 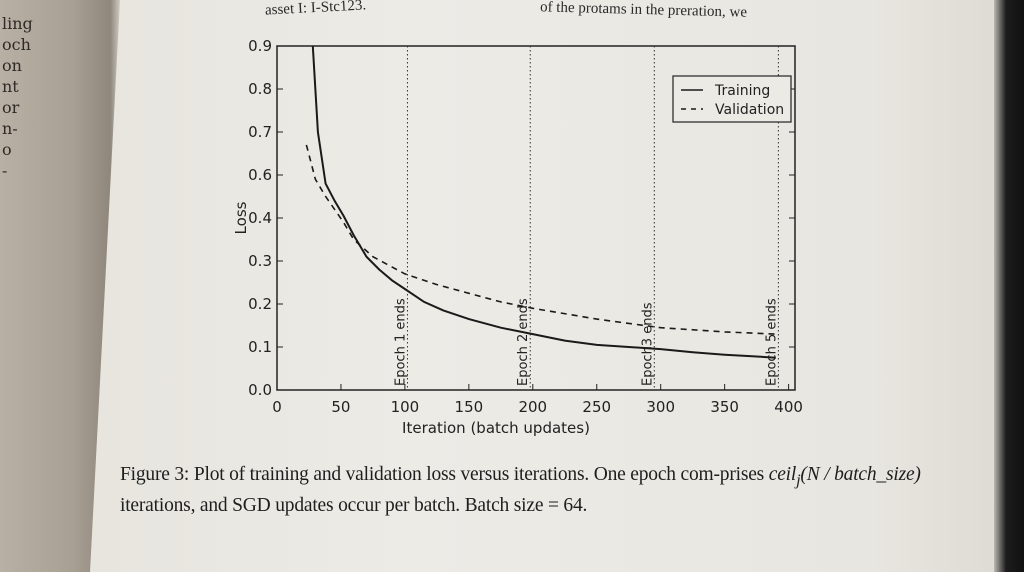 I want to click on y-tick-label: 0.0, so click(x=260, y=390).